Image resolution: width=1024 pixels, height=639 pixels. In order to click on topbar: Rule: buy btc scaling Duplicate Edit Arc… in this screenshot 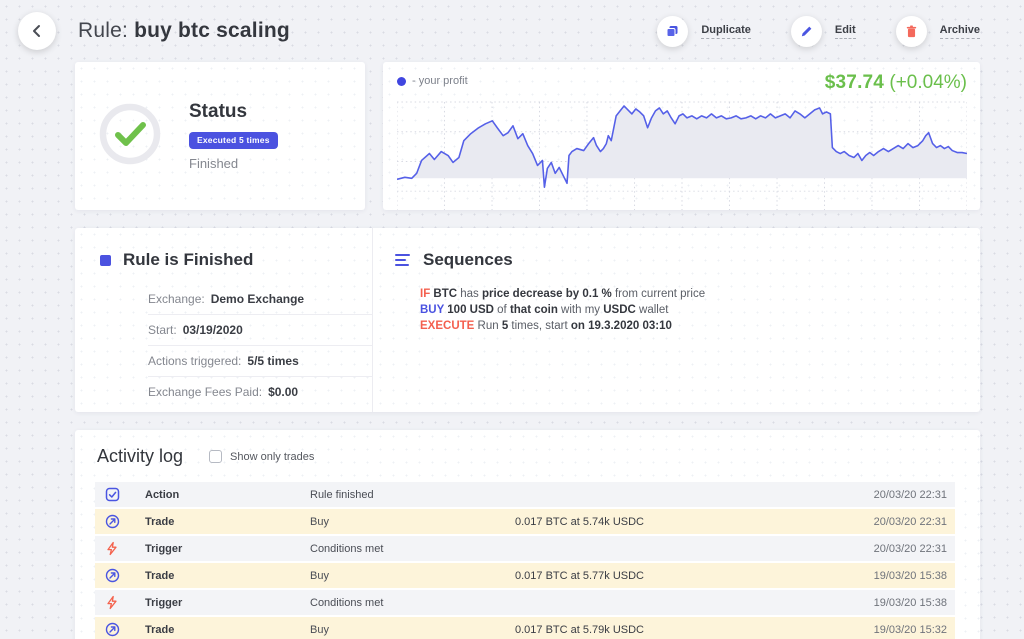, I will do `click(512, 26)`.